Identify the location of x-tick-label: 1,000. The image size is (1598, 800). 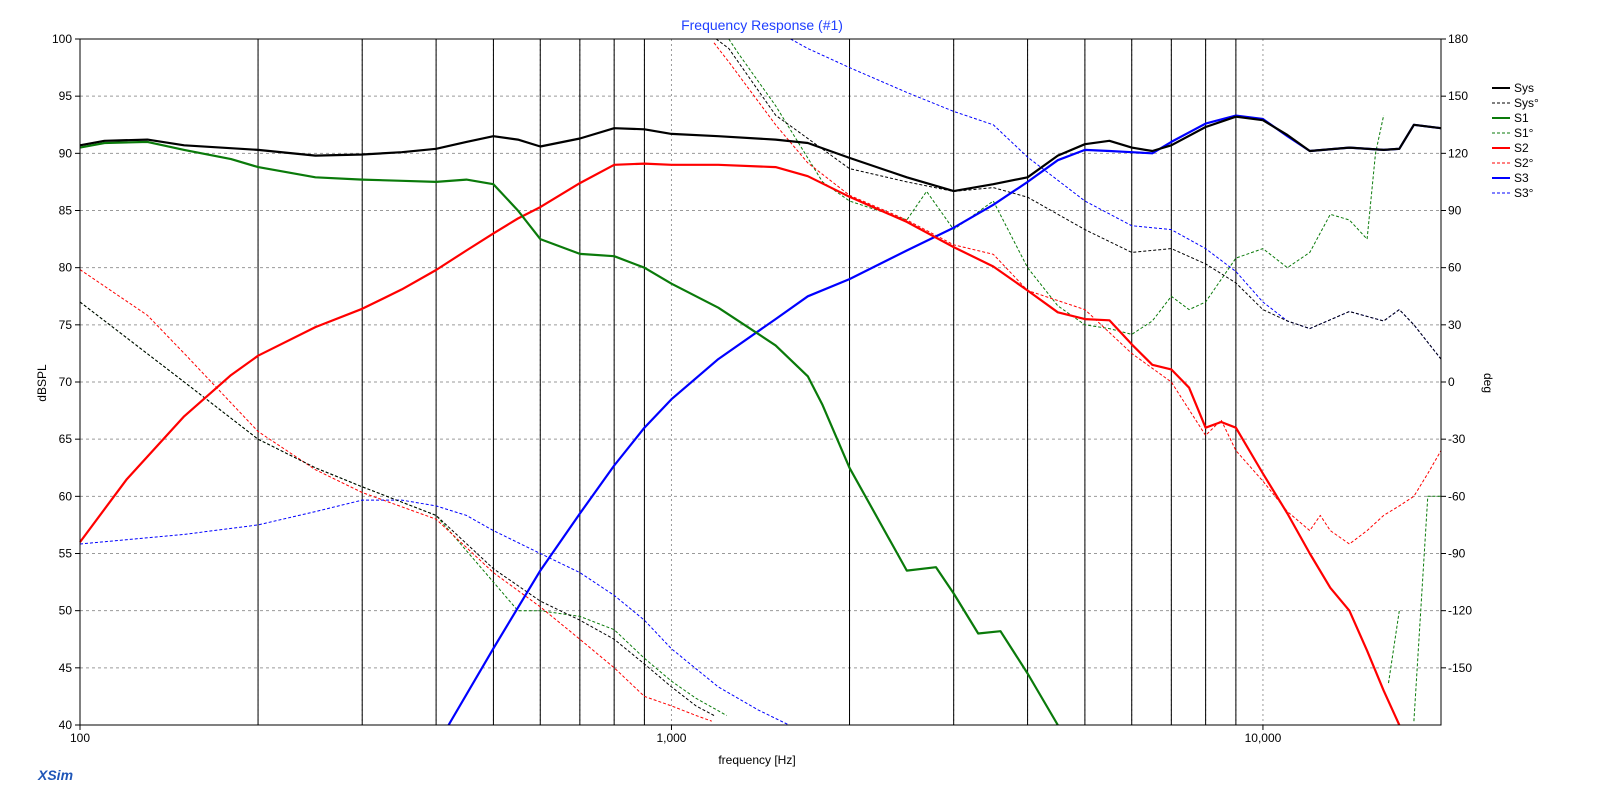
(671, 738).